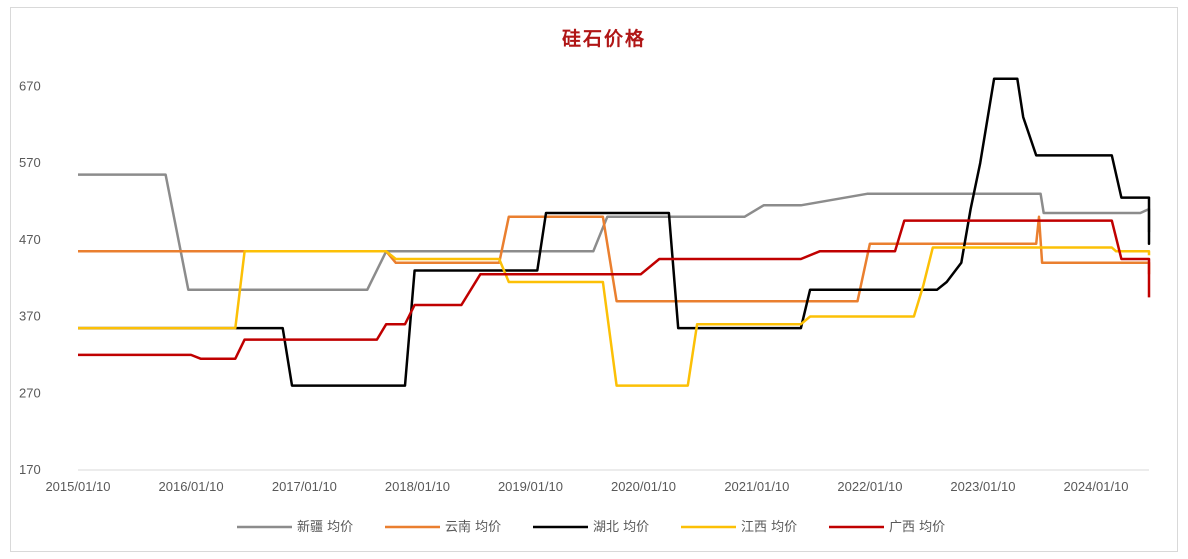 This screenshot has height=559, width=1188. Describe the element at coordinates (1095, 486) in the screenshot. I see `x-tick-label: 2024/01/10` at that location.